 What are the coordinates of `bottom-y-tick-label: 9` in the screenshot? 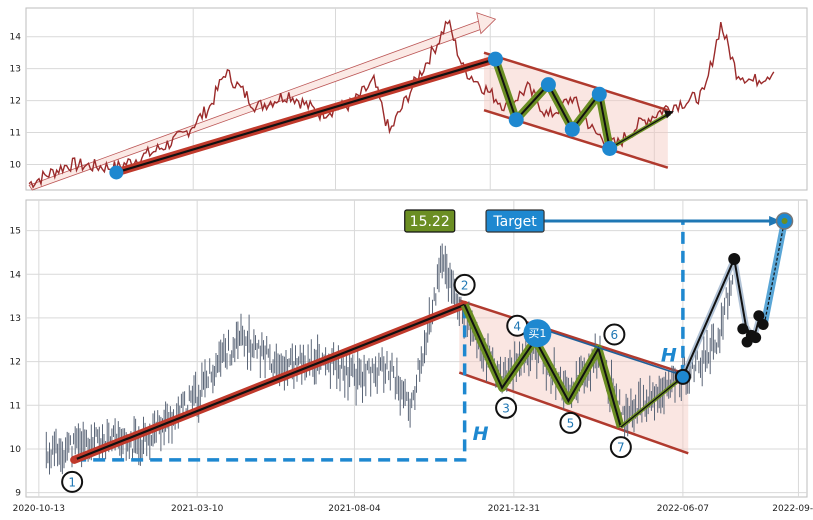 It's located at (18, 494).